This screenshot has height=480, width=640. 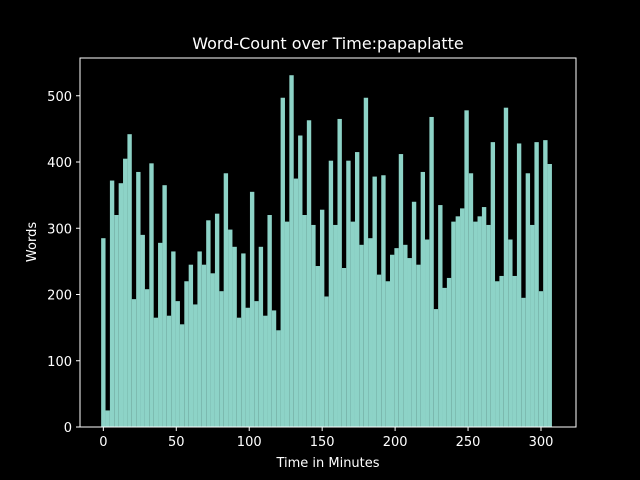 I want to click on x-tick-label: 300, so click(x=541, y=442).